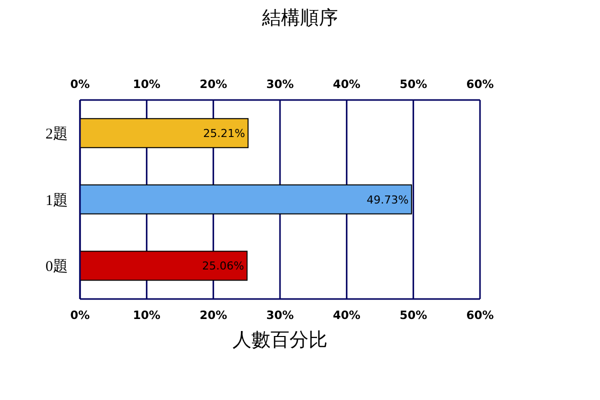  Describe the element at coordinates (300, 19) in the screenshot. I see `chart-title: 結構順序` at that location.